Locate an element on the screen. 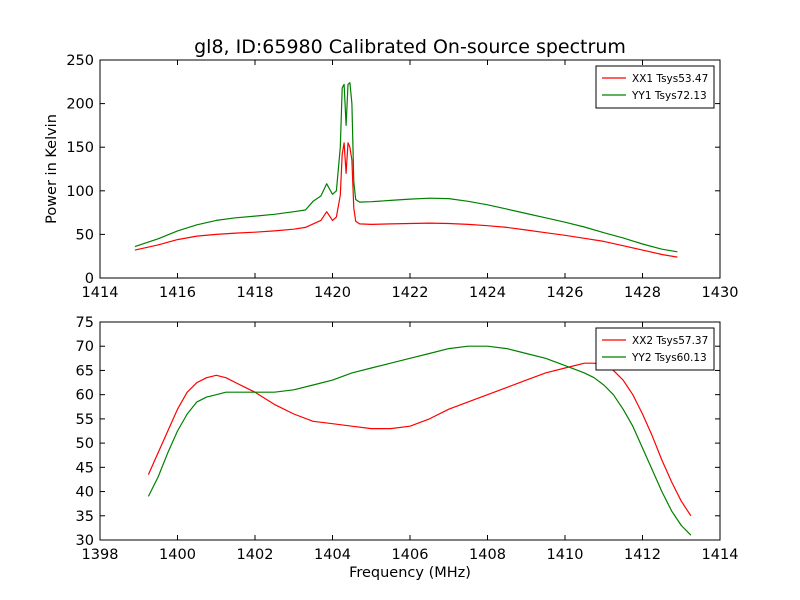 Image resolution: width=800 pixels, height=600 pixels. y-tick-label: 45 is located at coordinates (85, 468).